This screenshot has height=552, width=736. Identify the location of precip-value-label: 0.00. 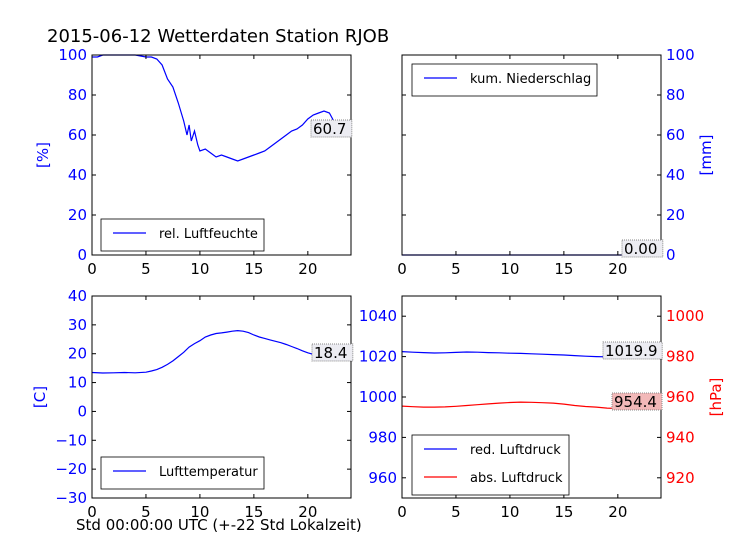
(640, 249).